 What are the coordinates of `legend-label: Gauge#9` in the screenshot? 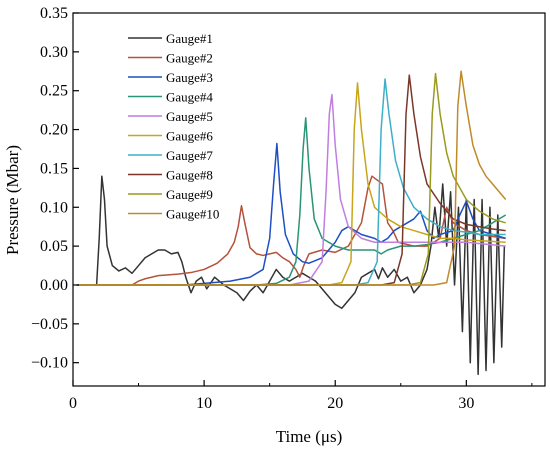 It's located at (189, 194).